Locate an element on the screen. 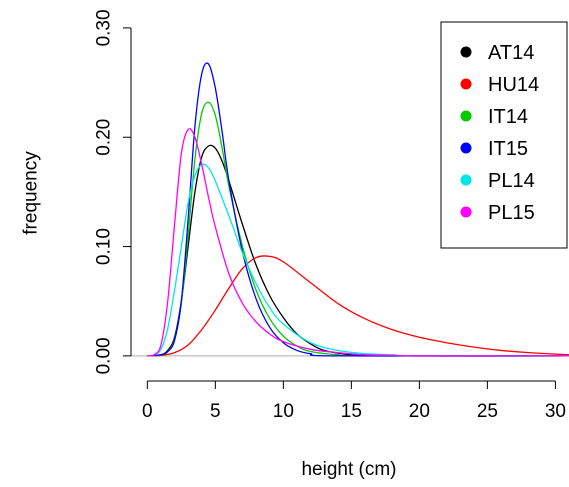 This screenshot has width=569, height=487. x-axis-title: height (cm) is located at coordinates (348, 469).